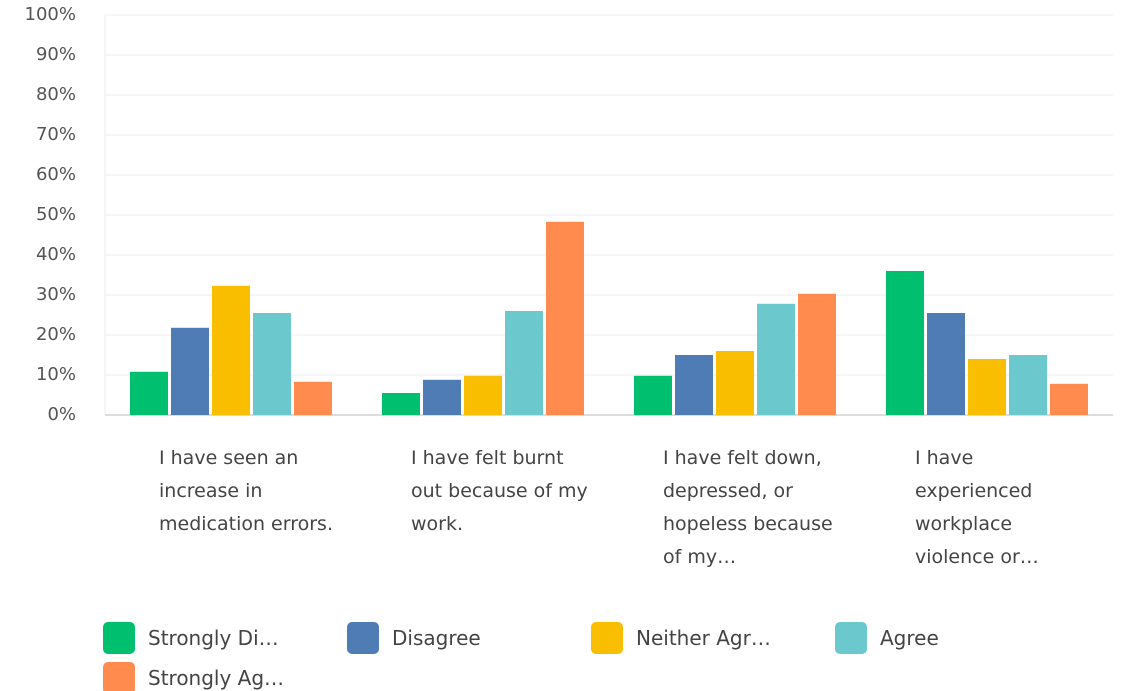 This screenshot has width=1128, height=691. Describe the element at coordinates (61, 414) in the screenshot. I see `y-tick-label: 0%` at that location.